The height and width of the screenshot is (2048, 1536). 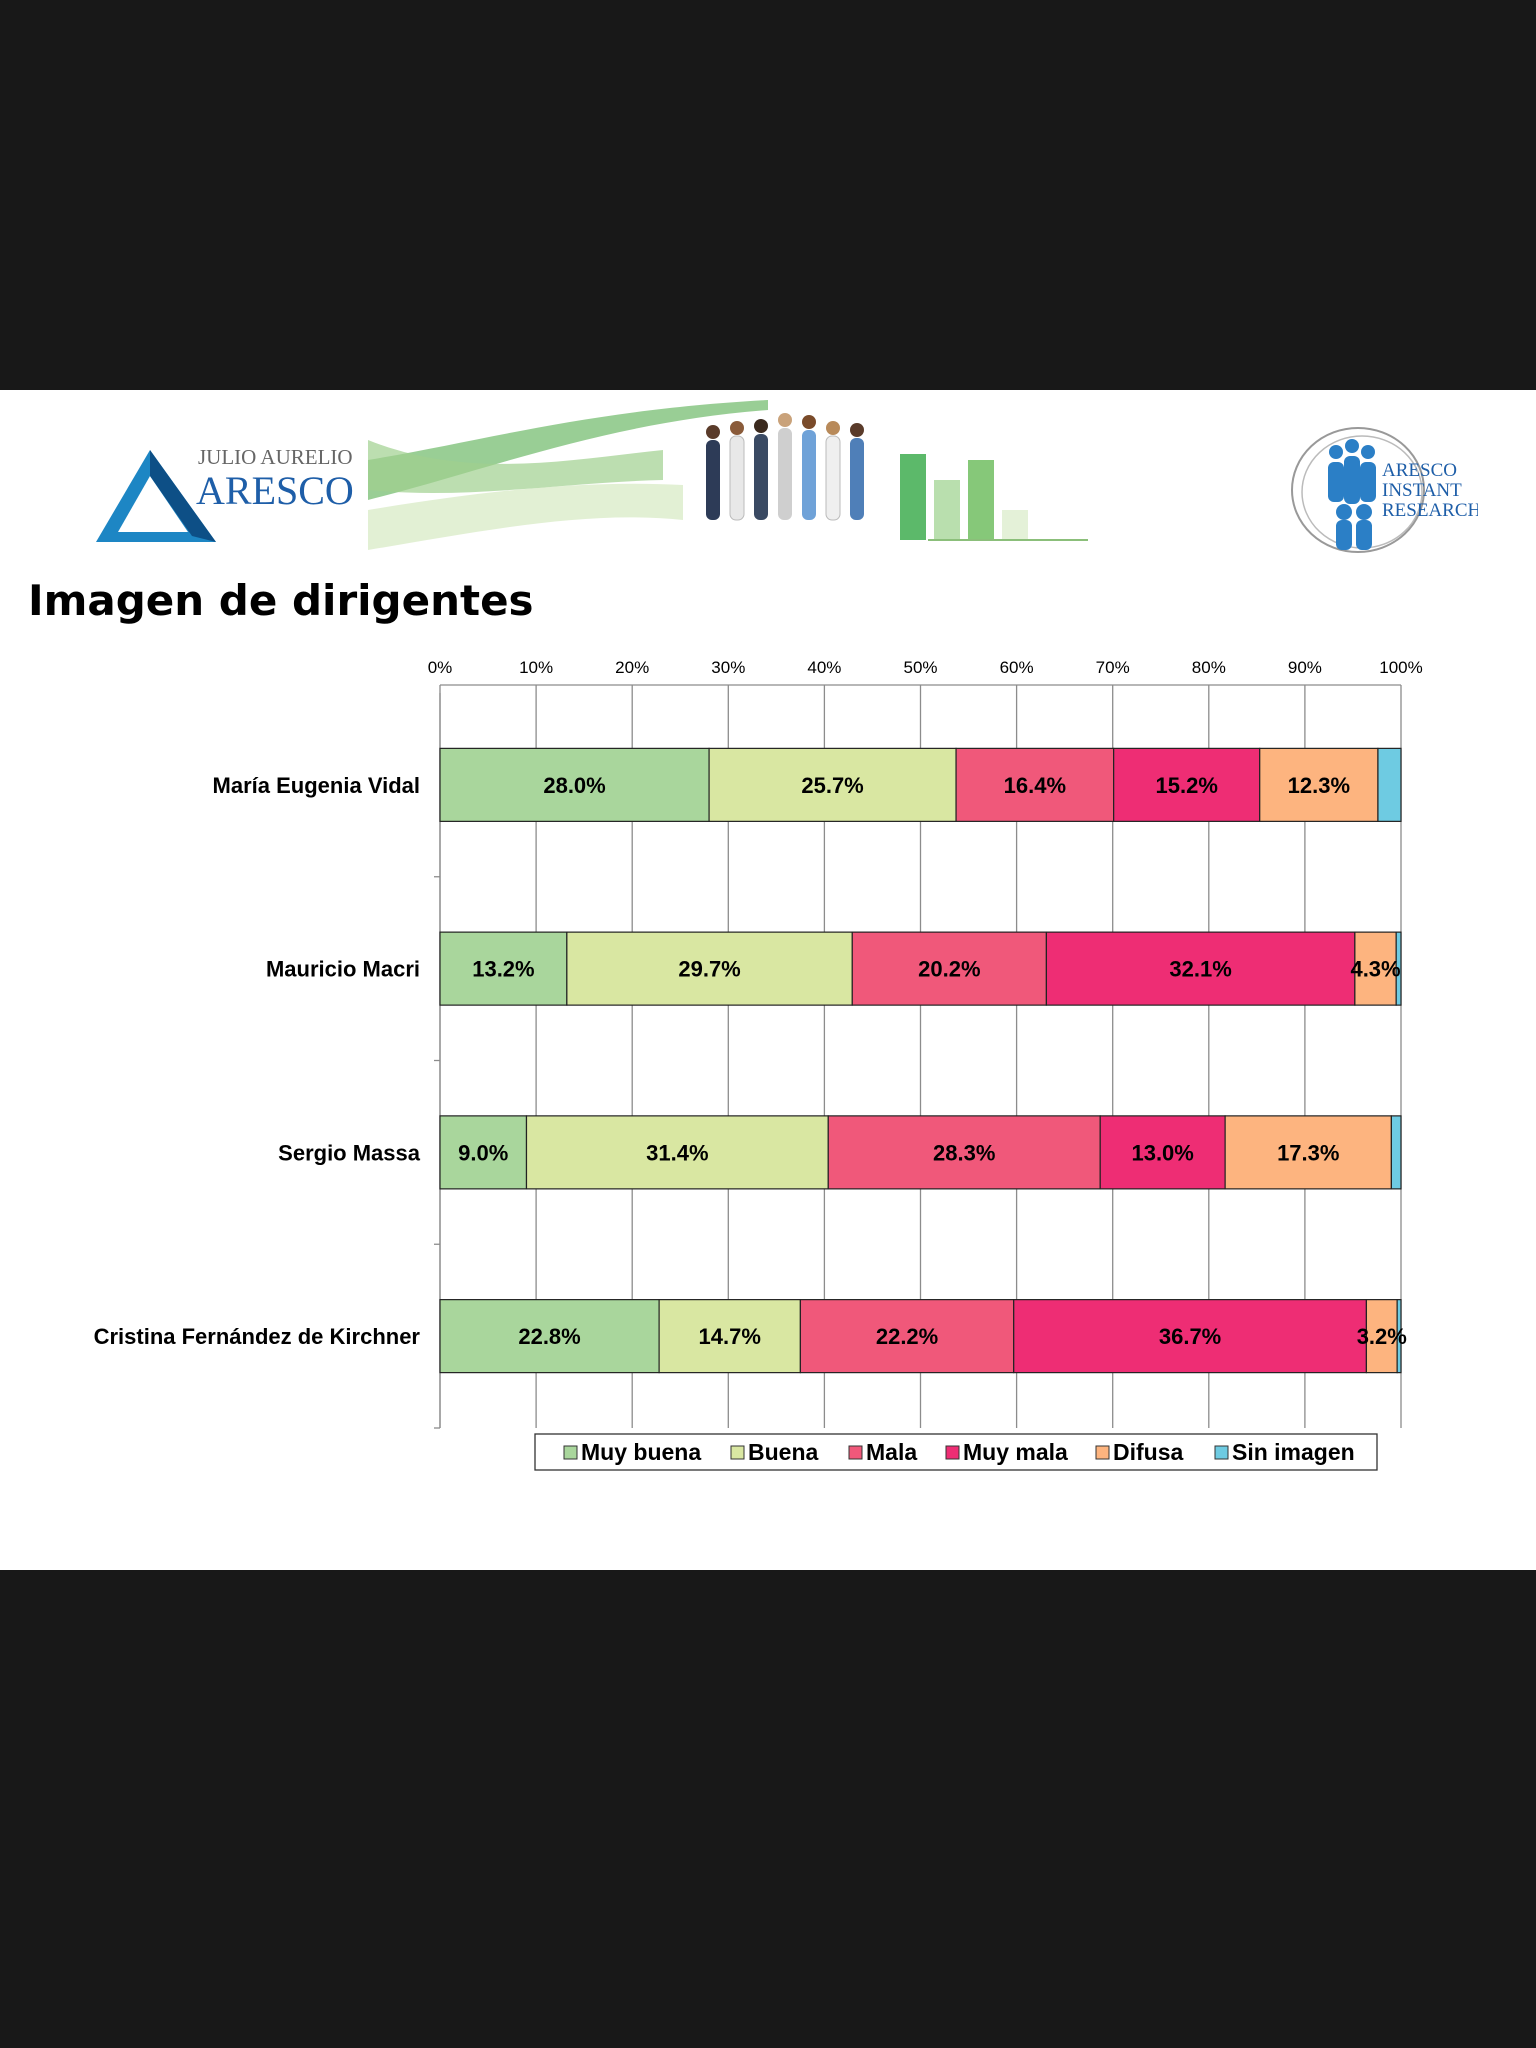 I want to click on x-tick-label: 20%, so click(x=632, y=667).